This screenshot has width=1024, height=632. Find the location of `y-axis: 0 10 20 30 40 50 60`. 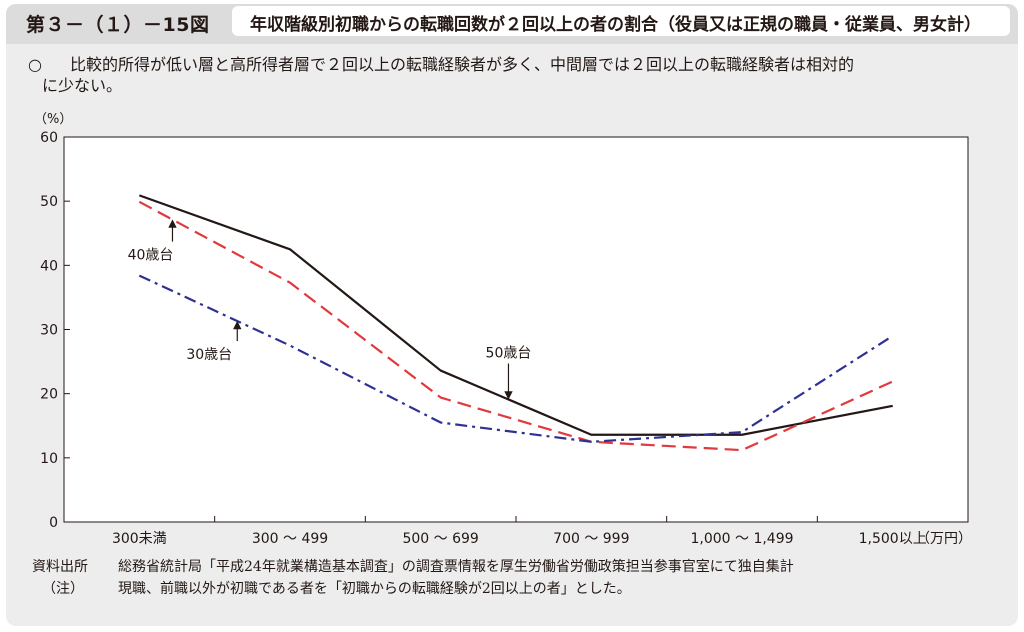

y-axis: 0 10 20 30 40 50 60 is located at coordinates (55, 330).